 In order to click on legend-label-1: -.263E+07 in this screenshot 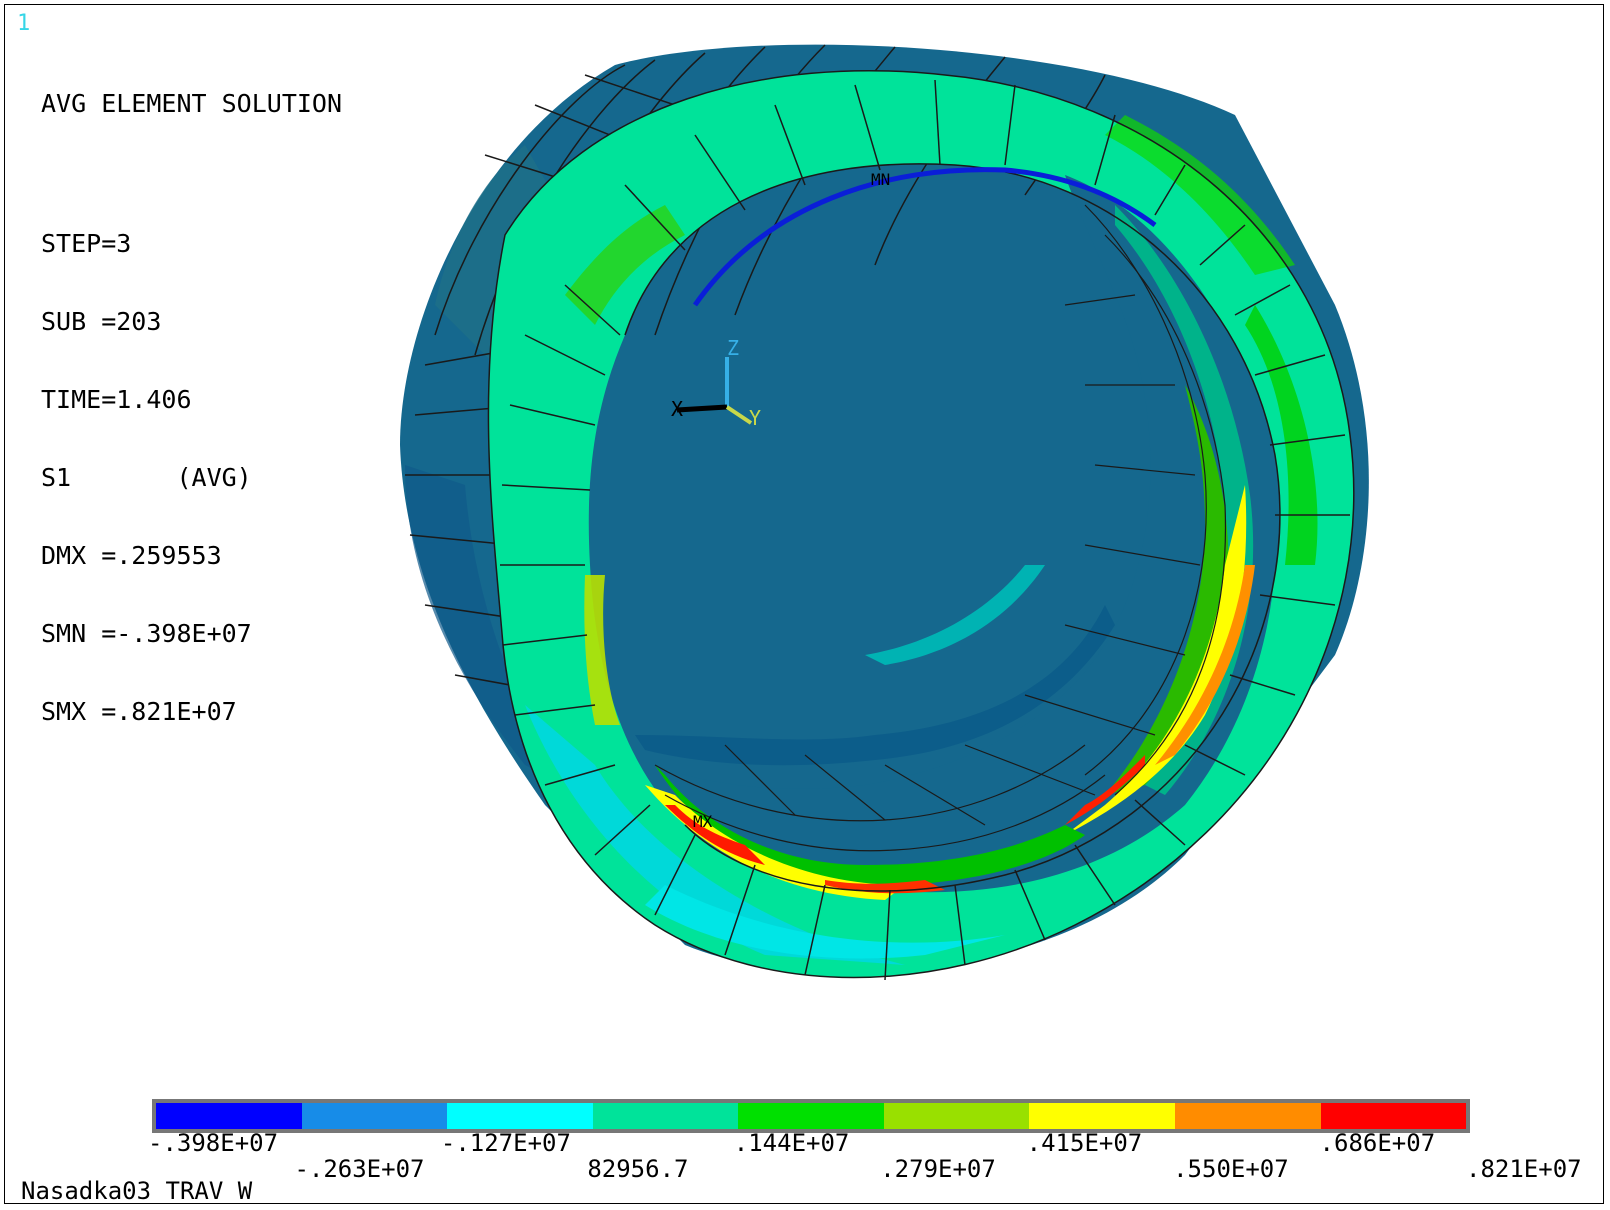, I will do `click(359, 1169)`.